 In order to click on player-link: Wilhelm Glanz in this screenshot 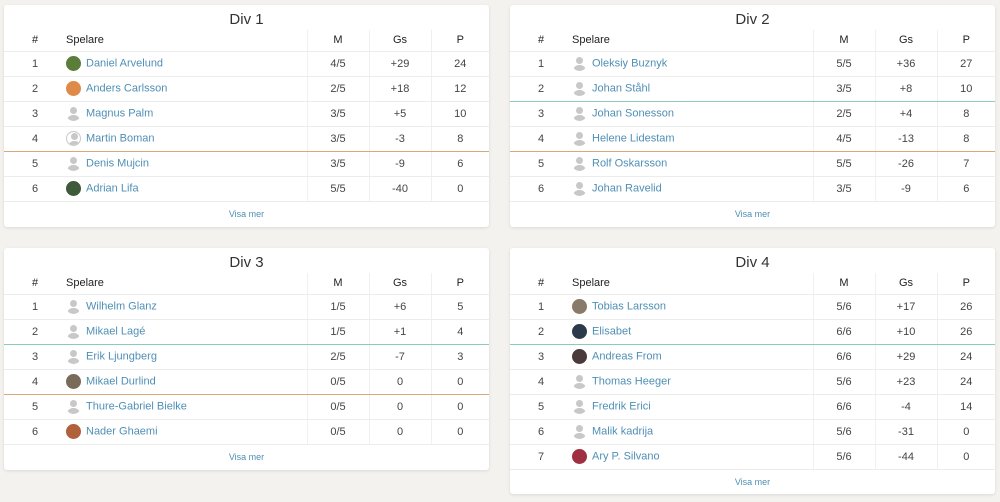, I will do `click(121, 306)`.